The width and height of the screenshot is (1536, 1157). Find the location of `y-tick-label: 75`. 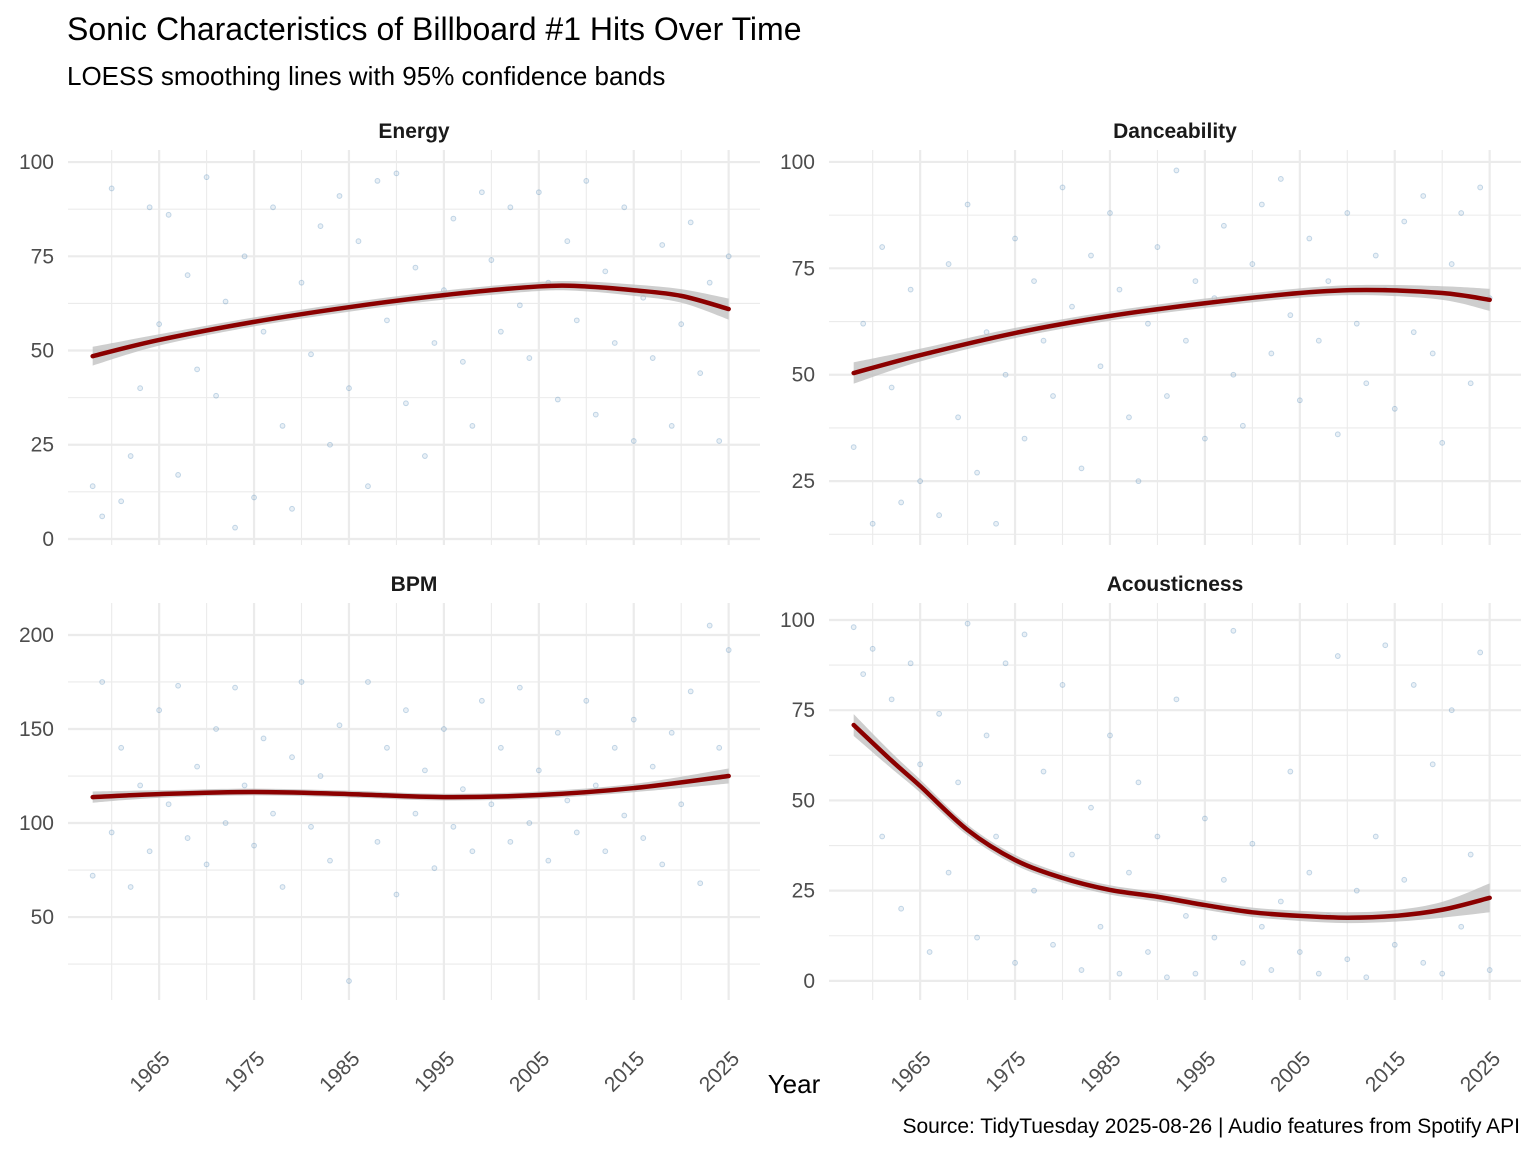

y-tick-label: 75 is located at coordinates (42, 256).